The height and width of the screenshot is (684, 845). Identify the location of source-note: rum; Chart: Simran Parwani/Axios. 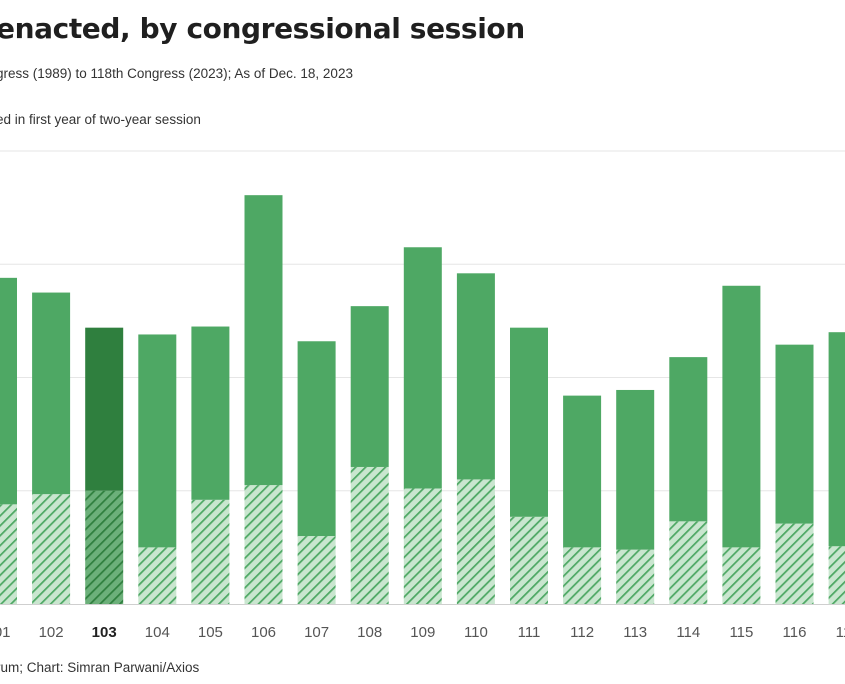
(100, 667).